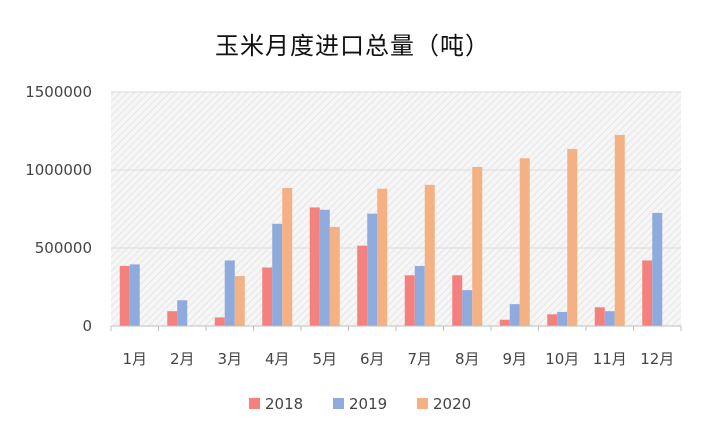 Image resolution: width=705 pixels, height=436 pixels. I want to click on x-tick-label: 4月, so click(277, 359).